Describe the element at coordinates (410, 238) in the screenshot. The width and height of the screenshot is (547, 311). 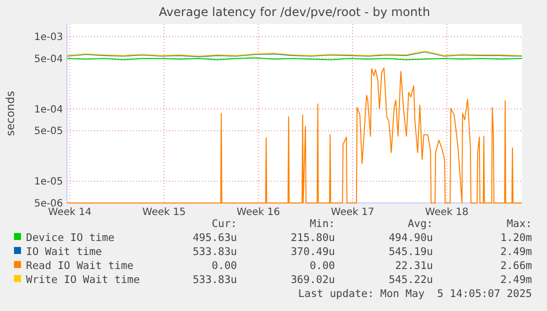
I see `text: 494.90u` at that location.